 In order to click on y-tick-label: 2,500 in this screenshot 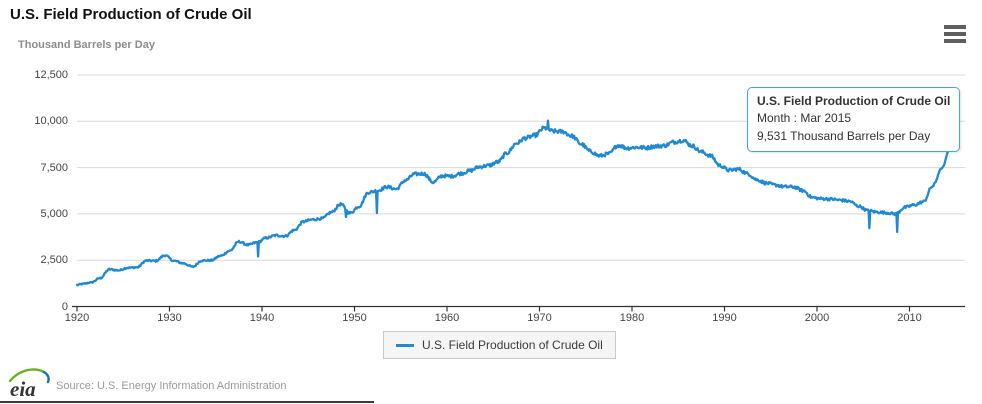, I will do `click(54, 260)`.